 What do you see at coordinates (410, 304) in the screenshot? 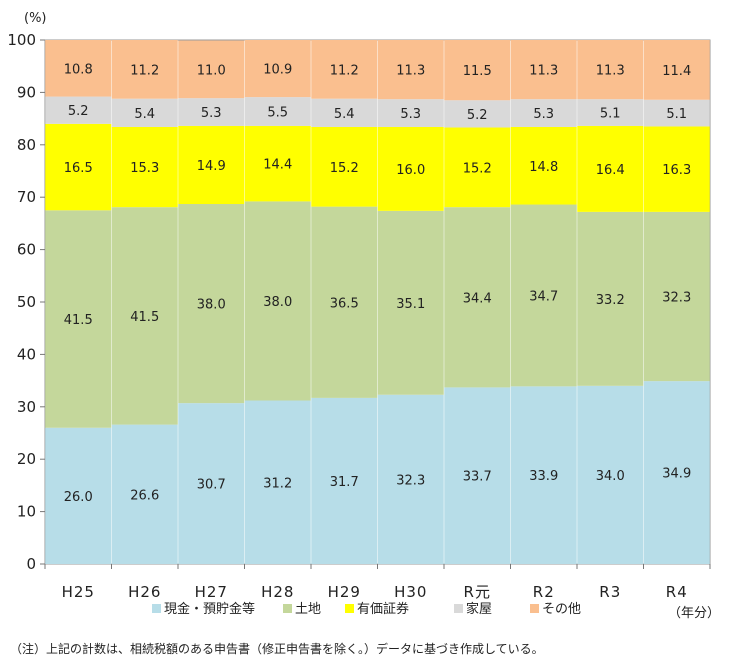
I see `data-label: 35.1` at bounding box center [410, 304].